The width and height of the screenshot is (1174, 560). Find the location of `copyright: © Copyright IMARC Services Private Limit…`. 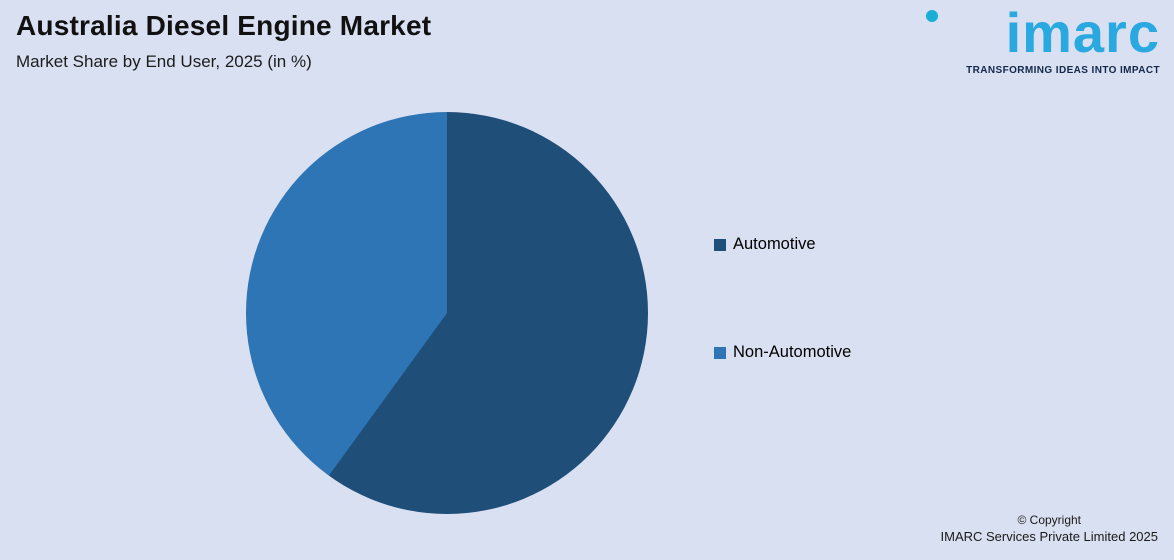

copyright: © Copyright IMARC Services Private Limit… is located at coordinates (1049, 529).